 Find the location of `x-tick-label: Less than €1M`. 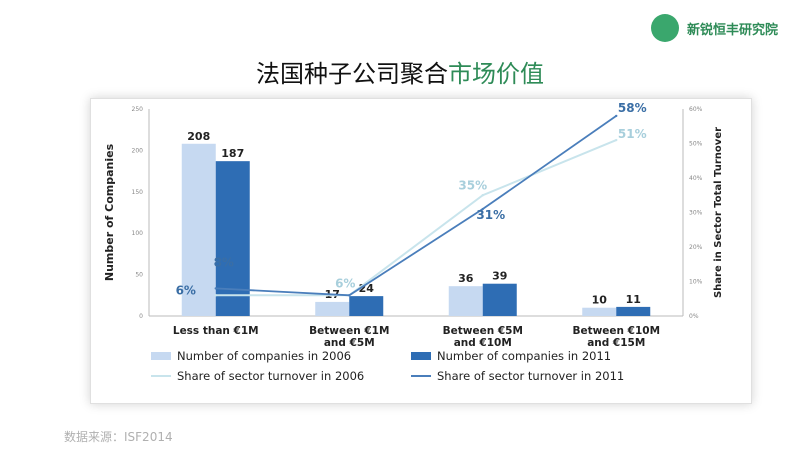

x-tick-label: Less than €1M is located at coordinates (216, 331).